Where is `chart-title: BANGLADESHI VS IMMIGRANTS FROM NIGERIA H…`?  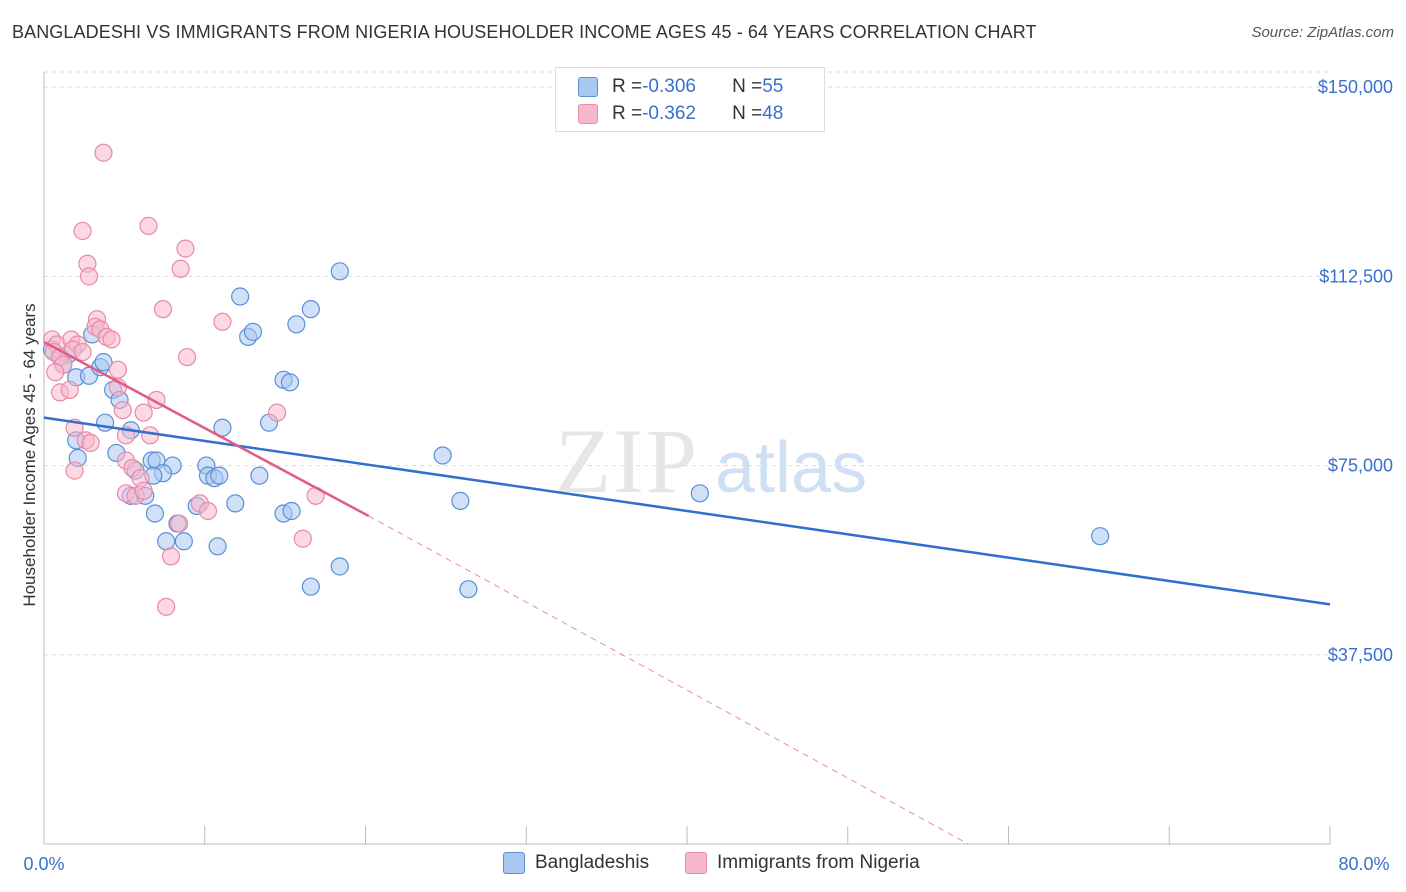 chart-title: BANGLADESHI VS IMMIGRANTS FROM NIGERIA H… is located at coordinates (524, 32).